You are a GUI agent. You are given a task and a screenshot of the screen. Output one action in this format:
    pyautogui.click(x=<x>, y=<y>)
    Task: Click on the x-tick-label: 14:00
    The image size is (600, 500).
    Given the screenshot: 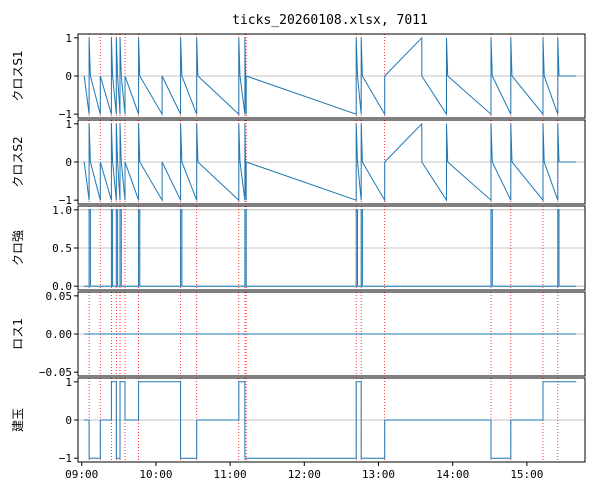 What is the action you would take?
    pyautogui.click(x=452, y=474)
    